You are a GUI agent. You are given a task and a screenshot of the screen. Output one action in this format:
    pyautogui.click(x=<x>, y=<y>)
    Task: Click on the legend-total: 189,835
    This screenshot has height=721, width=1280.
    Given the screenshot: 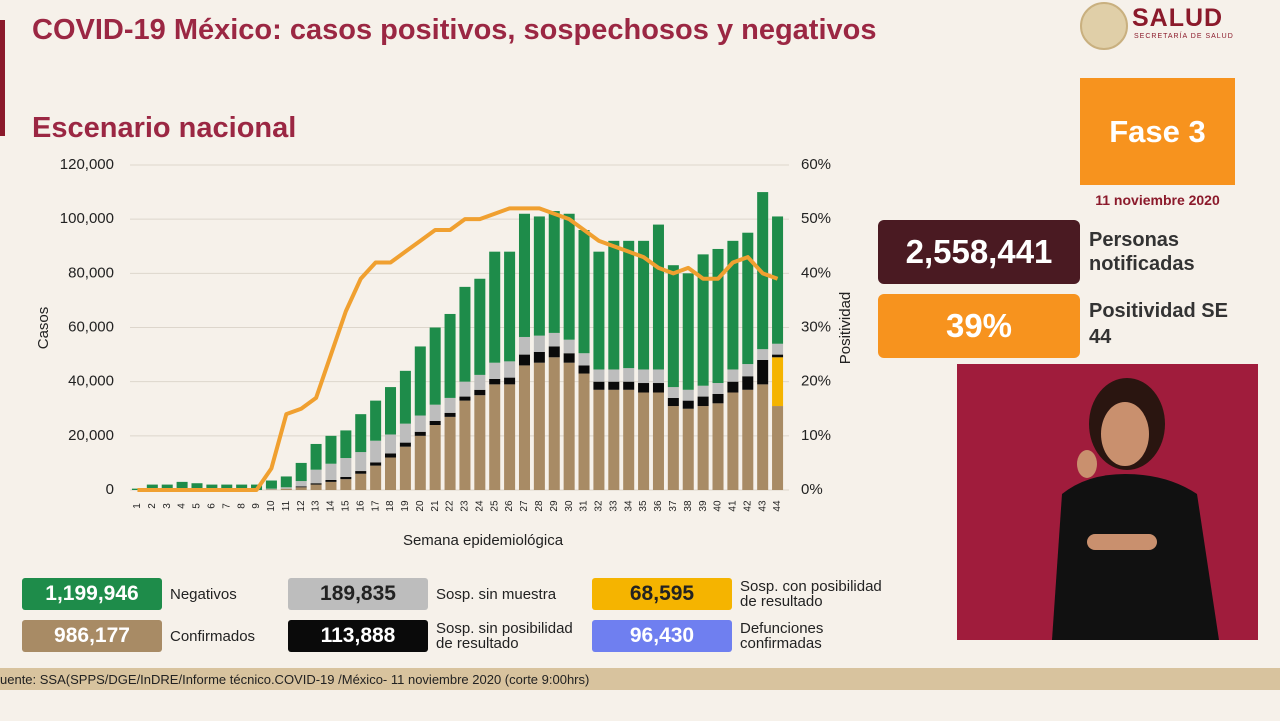 What is the action you would take?
    pyautogui.click(x=358, y=594)
    